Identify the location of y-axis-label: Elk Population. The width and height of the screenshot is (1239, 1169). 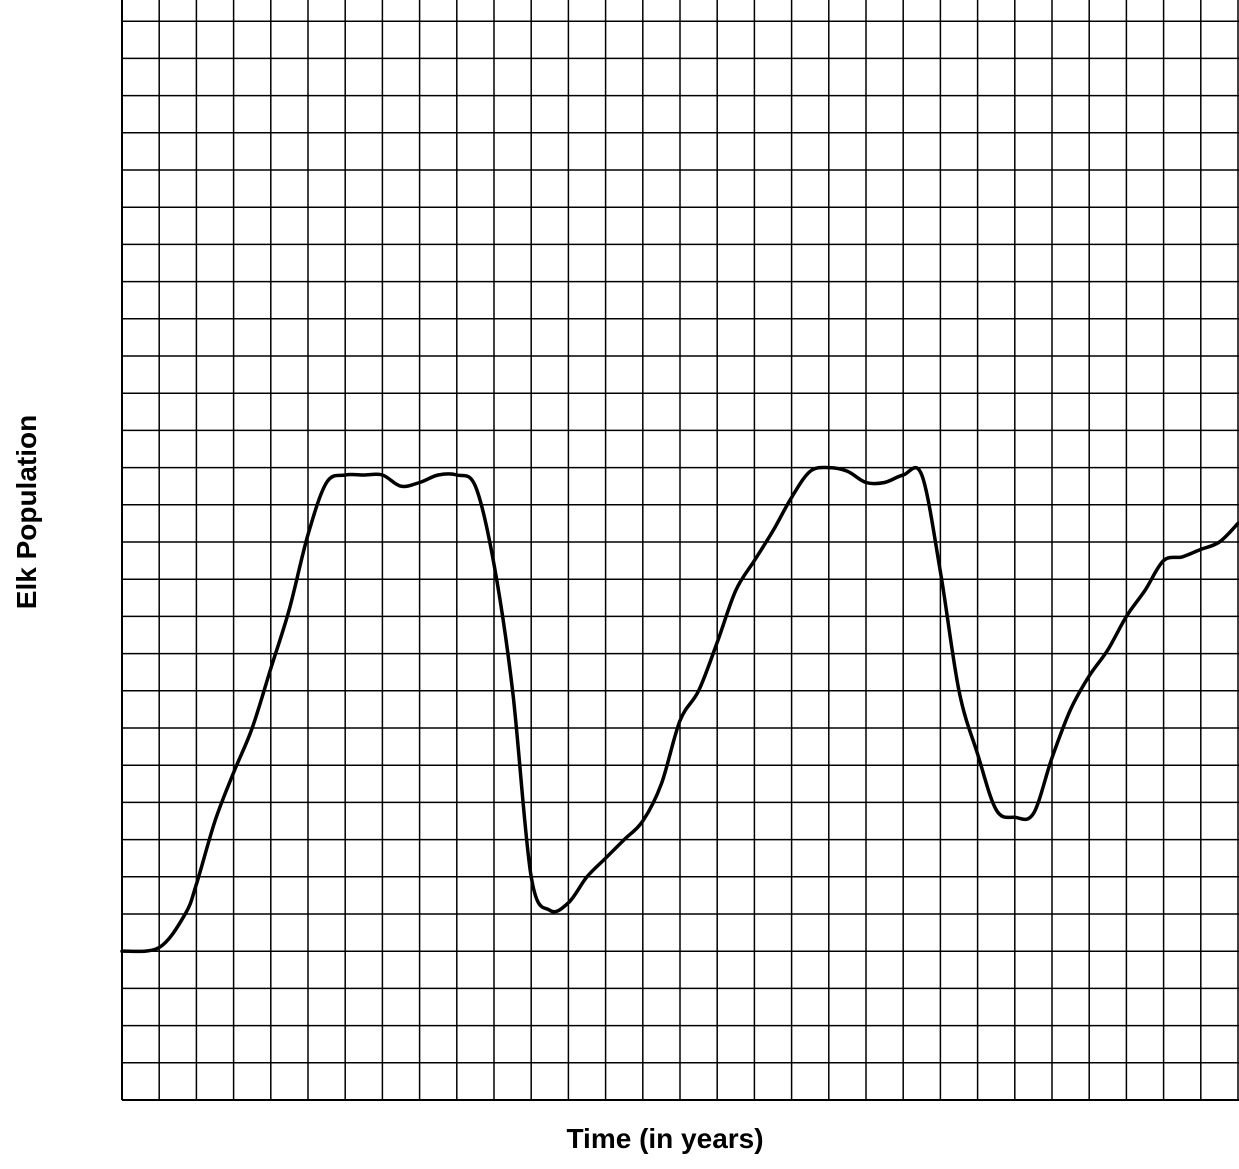
(26, 512).